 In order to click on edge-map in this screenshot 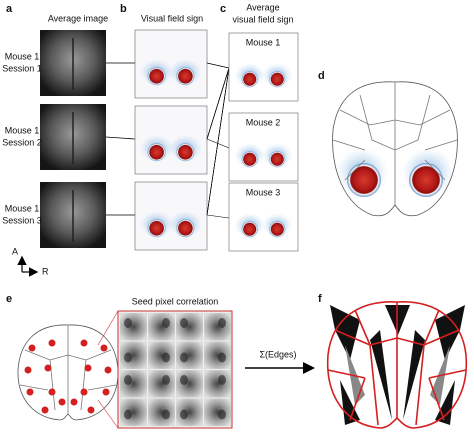, I will do `click(397, 365)`.